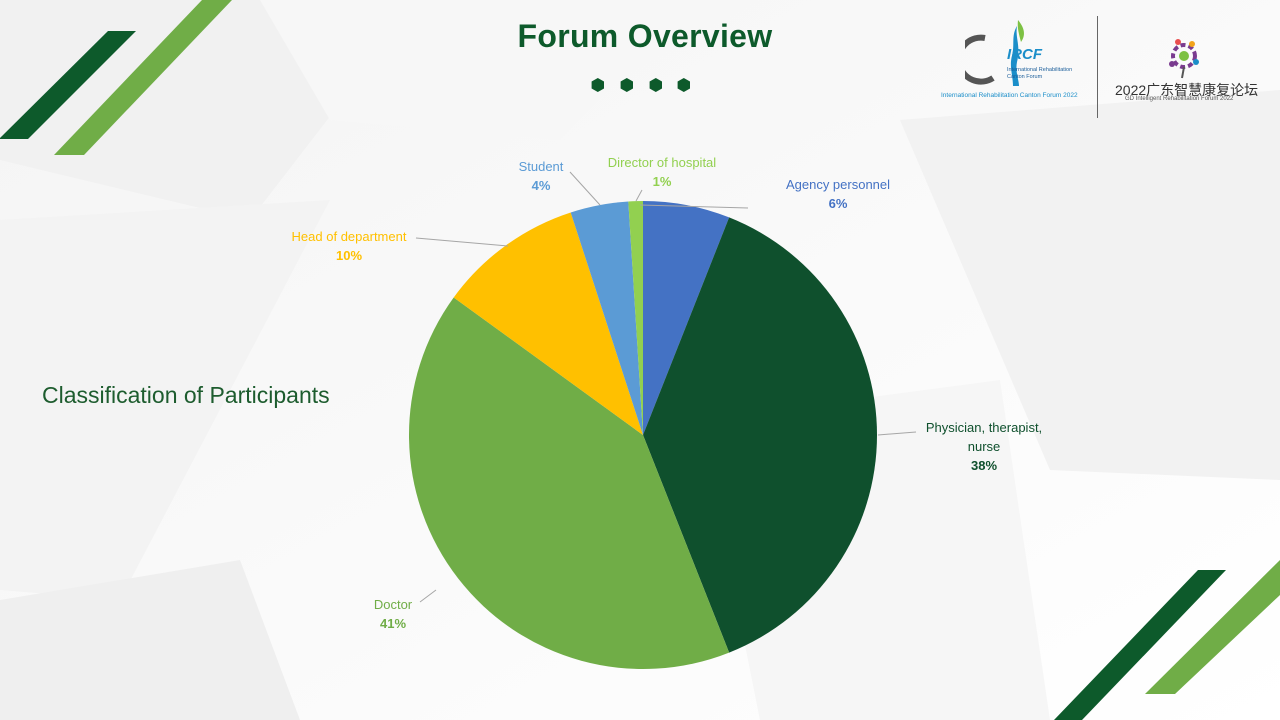 Image resolution: width=1280 pixels, height=720 pixels. Describe the element at coordinates (1040, 70) in the screenshot. I see `ircf-small-1: International Rehabilitation` at that location.